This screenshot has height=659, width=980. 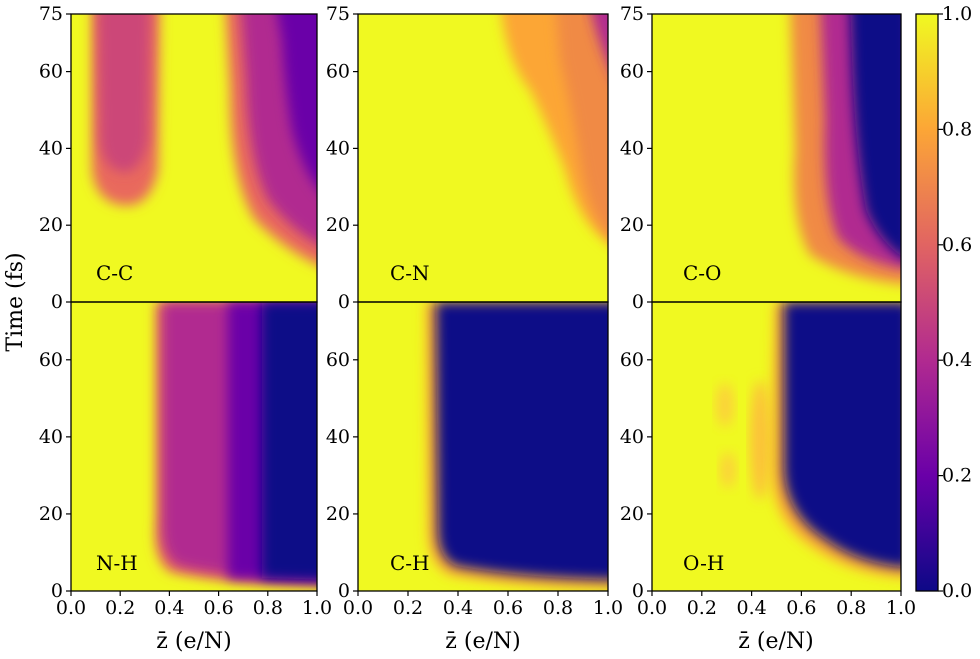 I want to click on panel-nh: N-H, so click(x=194, y=446).